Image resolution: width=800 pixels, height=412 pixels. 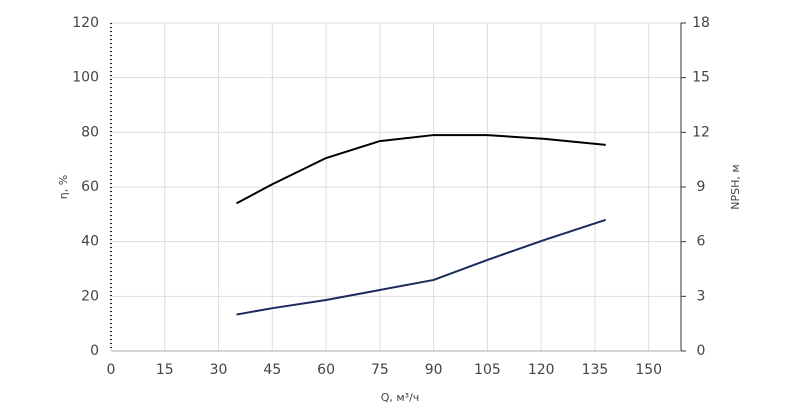 What do you see at coordinates (648, 370) in the screenshot?
I see `x-tick-label: 150` at bounding box center [648, 370].